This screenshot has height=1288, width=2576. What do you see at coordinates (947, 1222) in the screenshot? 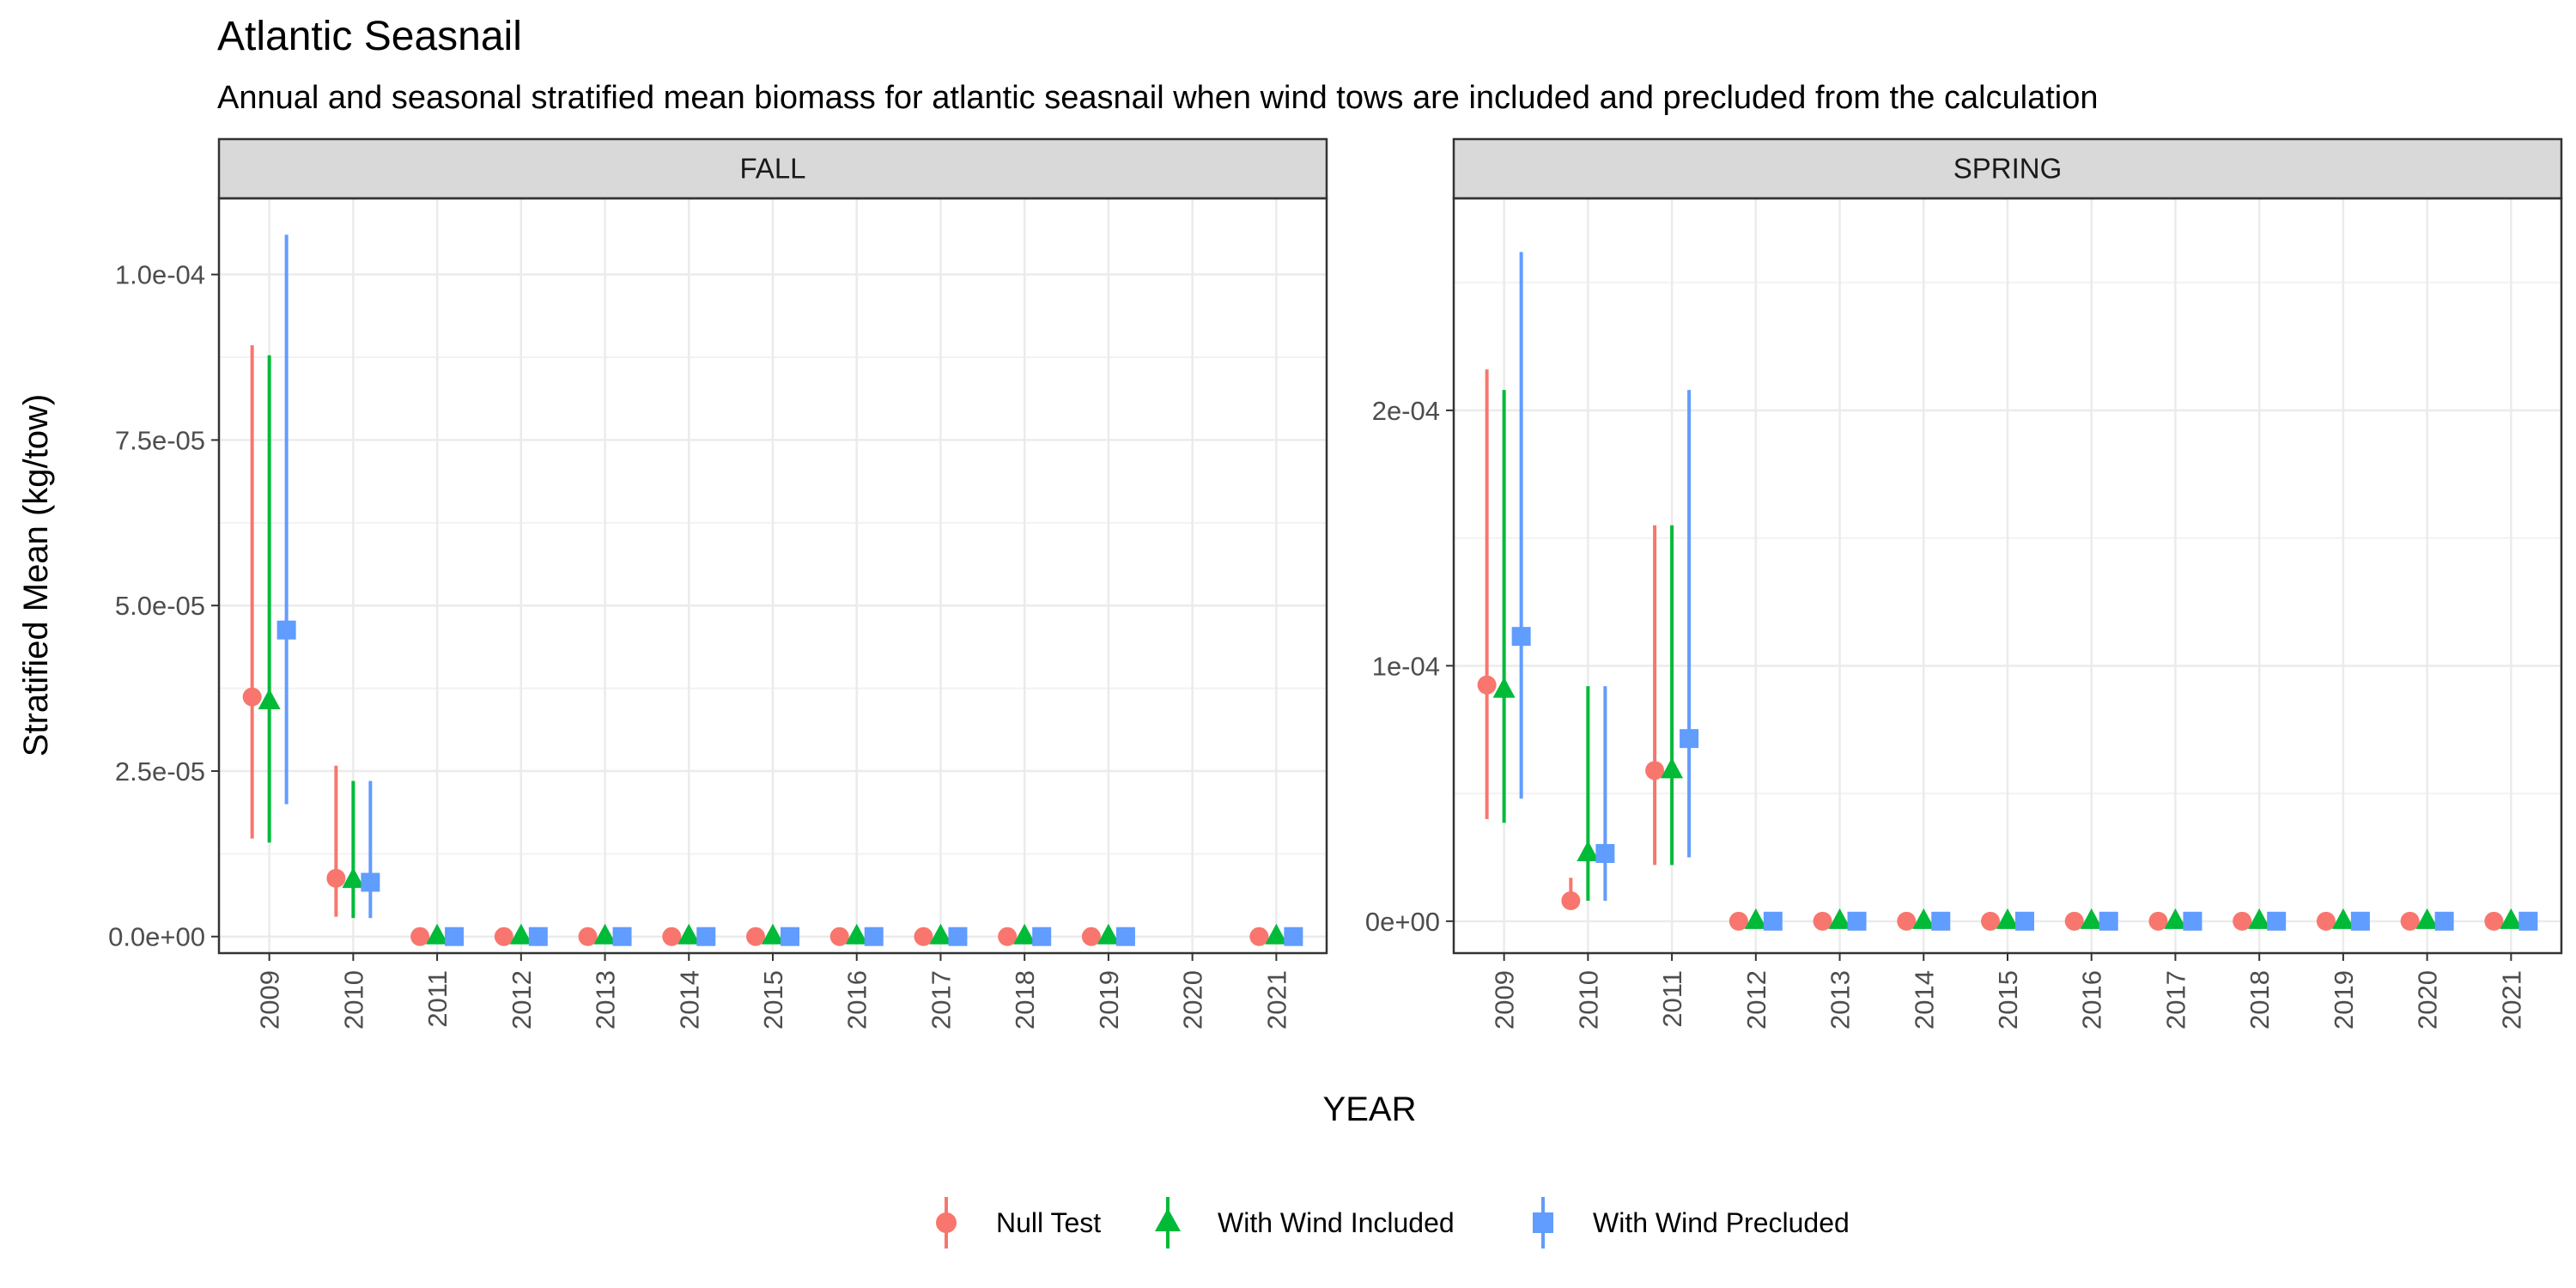
I see `legend-key-circle` at bounding box center [947, 1222].